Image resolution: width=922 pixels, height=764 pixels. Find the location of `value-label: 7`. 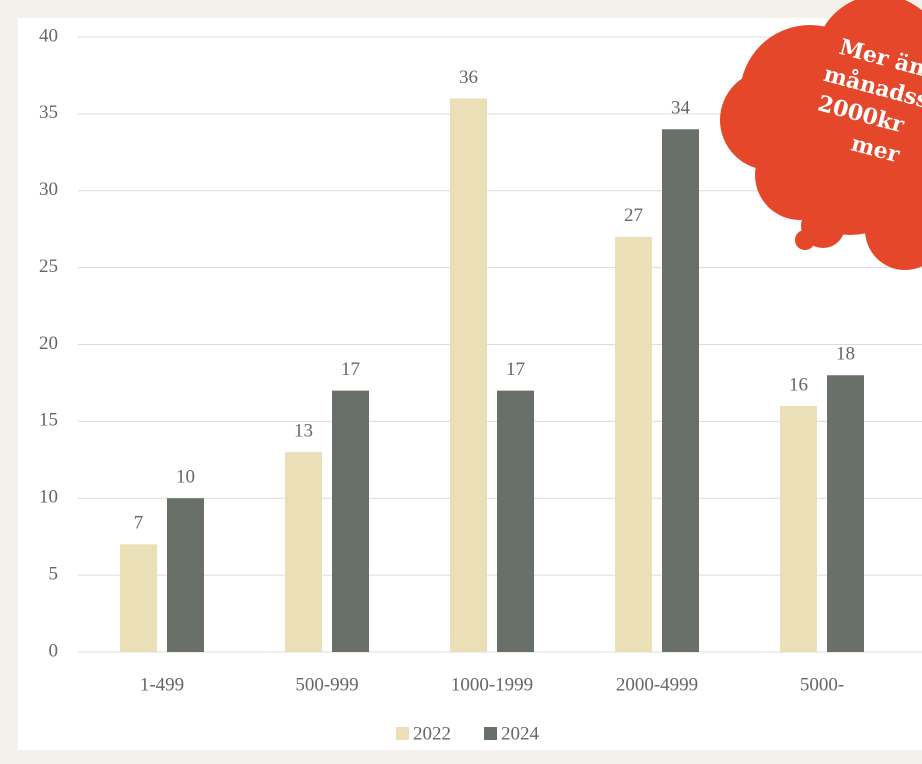

value-label: 7 is located at coordinates (139, 523).